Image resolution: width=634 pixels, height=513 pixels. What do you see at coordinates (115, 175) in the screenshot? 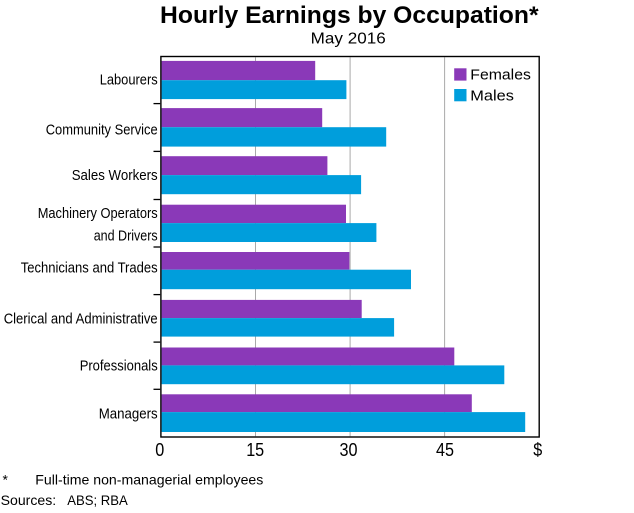
I see `svg-text: Sales Workers` at bounding box center [115, 175].